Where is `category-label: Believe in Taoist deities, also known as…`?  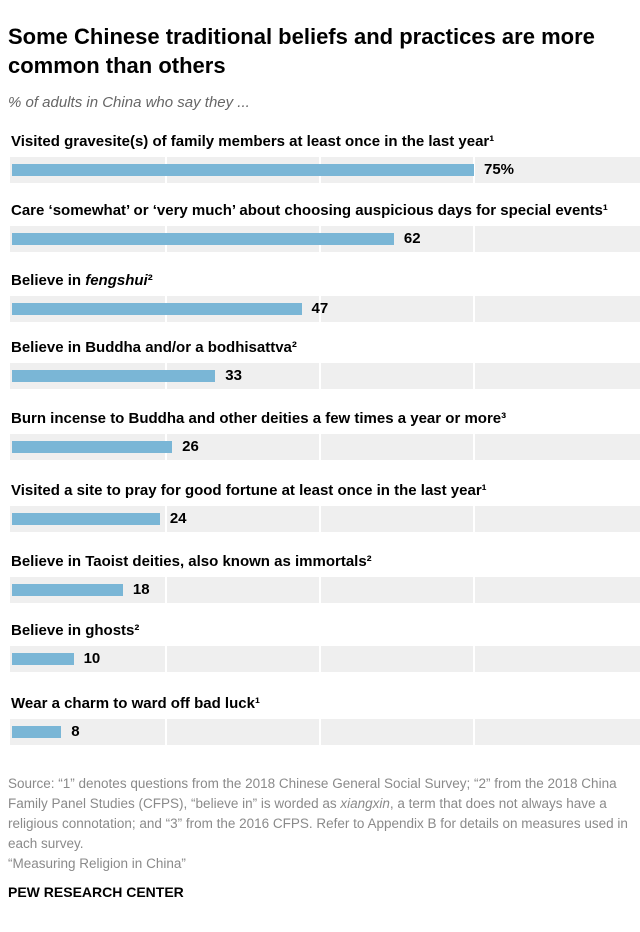 category-label: Believe in Taoist deities, also known as… is located at coordinates (191, 561).